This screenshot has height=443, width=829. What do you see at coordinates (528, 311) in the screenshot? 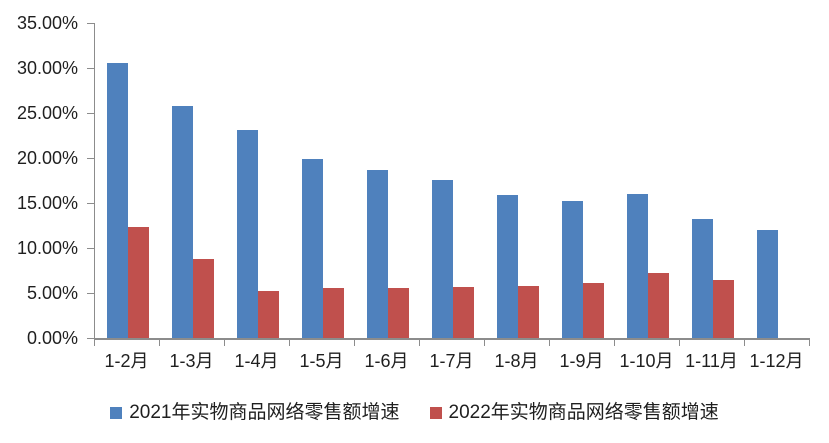
I see `bar-2022-1-8月` at bounding box center [528, 311].